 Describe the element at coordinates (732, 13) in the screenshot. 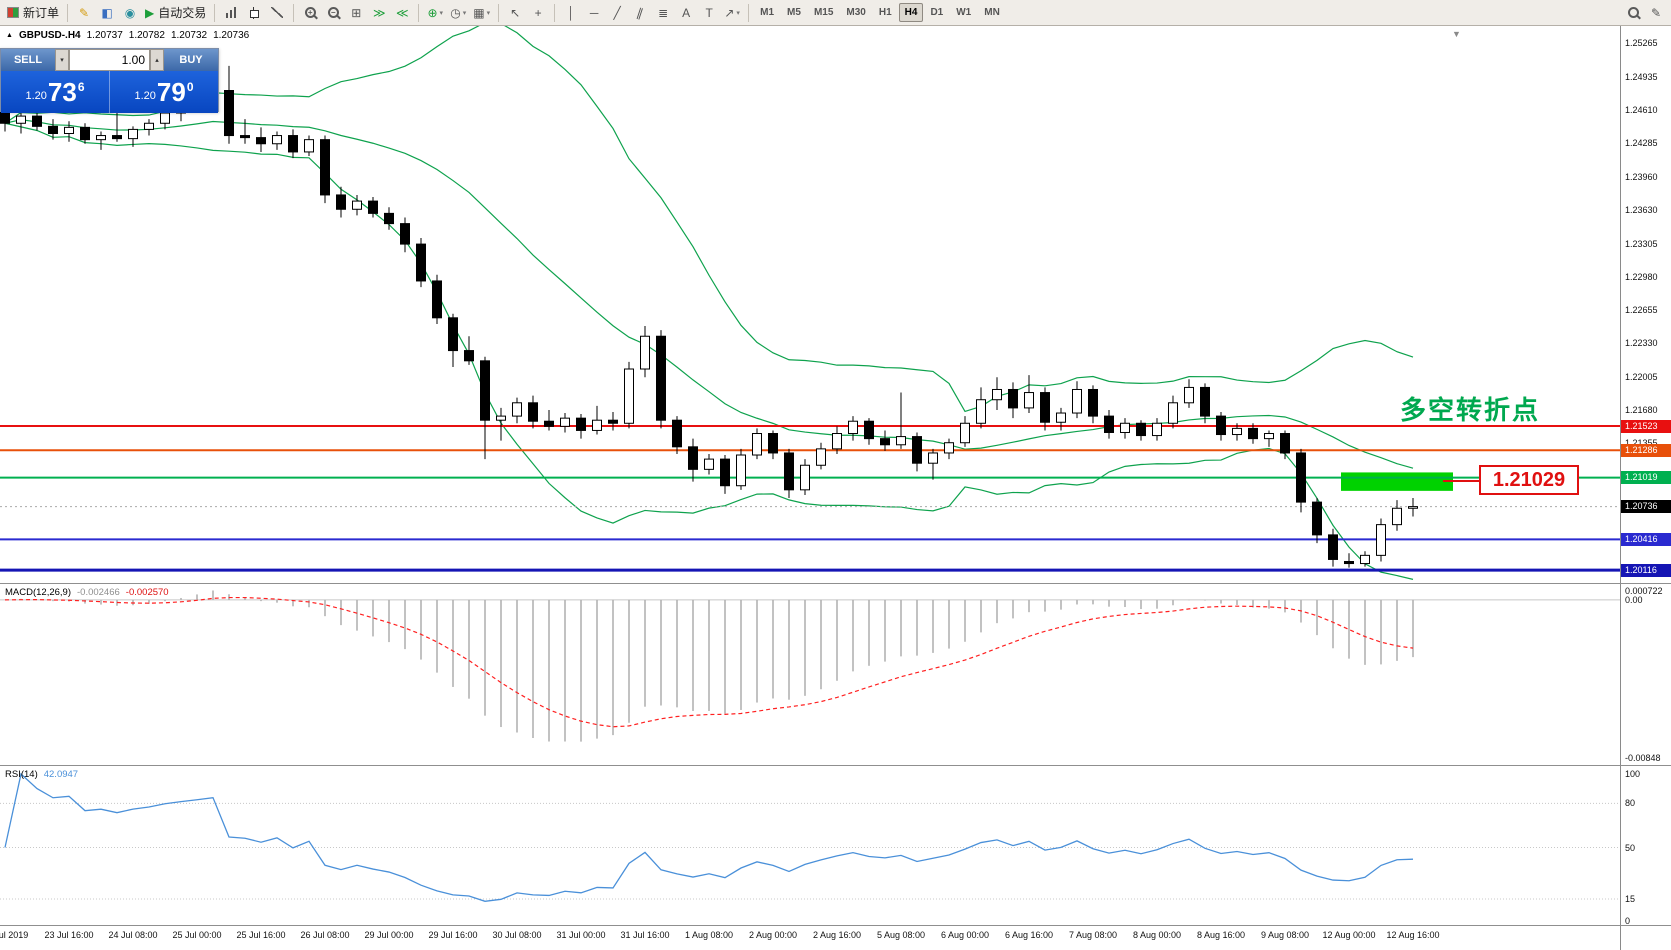

I see `arrows-button: ↗ ▾` at that location.